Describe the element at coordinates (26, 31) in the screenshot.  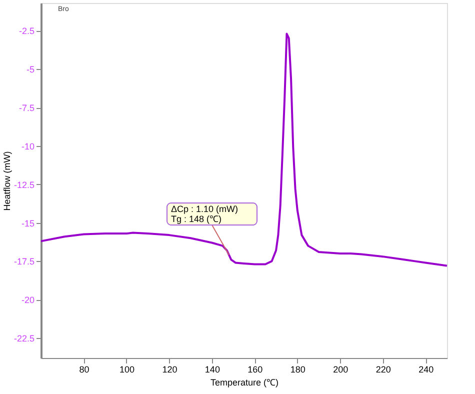
I see `y-tick-label: -2.5` at that location.